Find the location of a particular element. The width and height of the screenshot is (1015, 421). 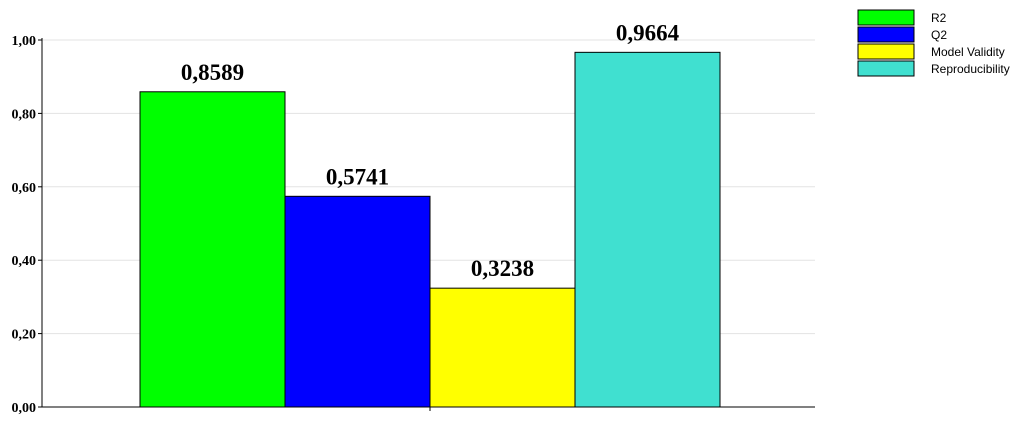

legend-label: Q2 is located at coordinates (939, 35).